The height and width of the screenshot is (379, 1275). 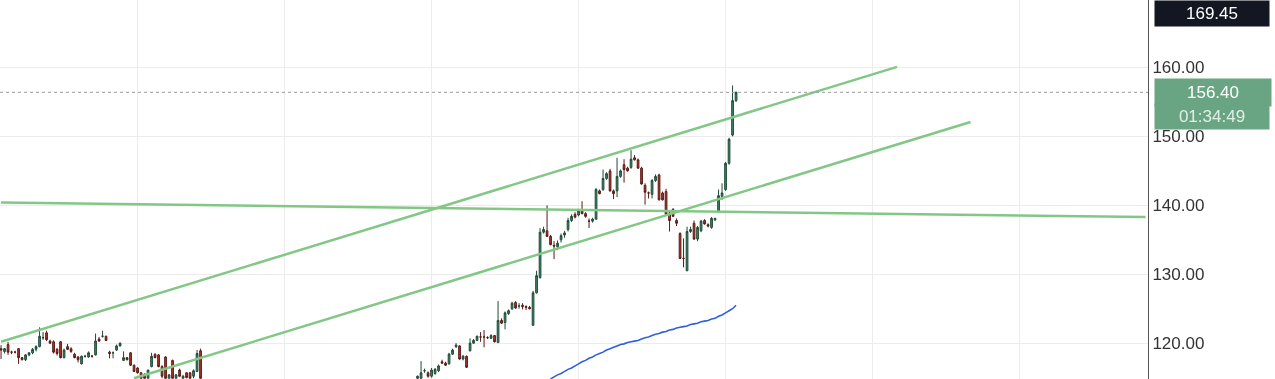 I want to click on y-tick-label: 120.00, so click(x=1178, y=344).